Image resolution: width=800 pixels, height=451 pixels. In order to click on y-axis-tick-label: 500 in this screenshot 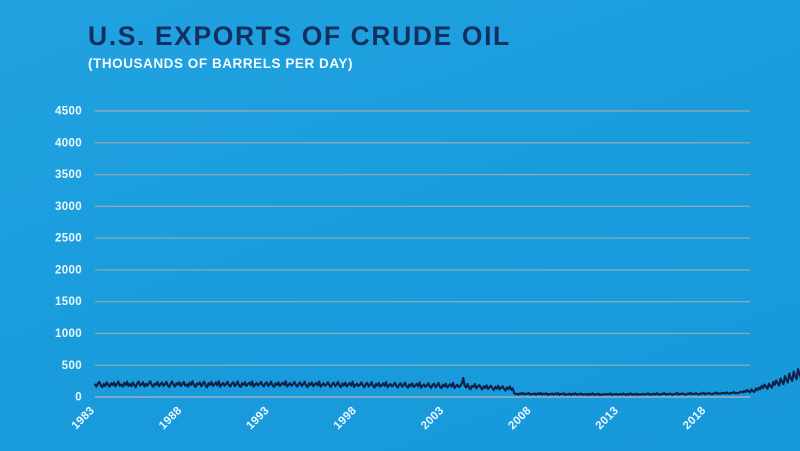, I will do `click(72, 366)`.